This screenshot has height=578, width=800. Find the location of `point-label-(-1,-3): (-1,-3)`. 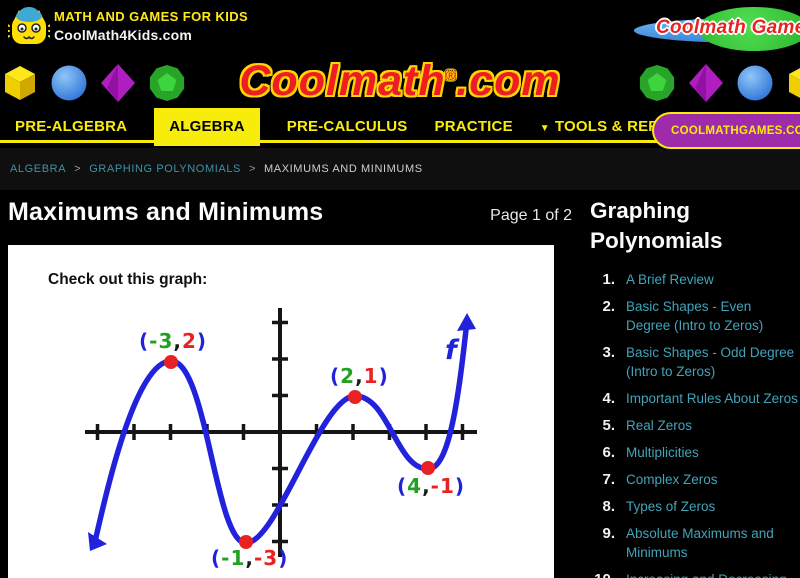

point-label-(-1,-3): (-1,-3) is located at coordinates (249, 558).